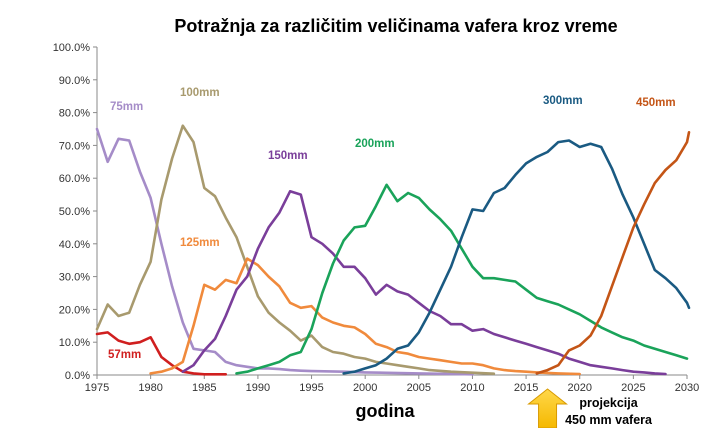  I want to click on series-label-150mm: 150mm, so click(288, 156).